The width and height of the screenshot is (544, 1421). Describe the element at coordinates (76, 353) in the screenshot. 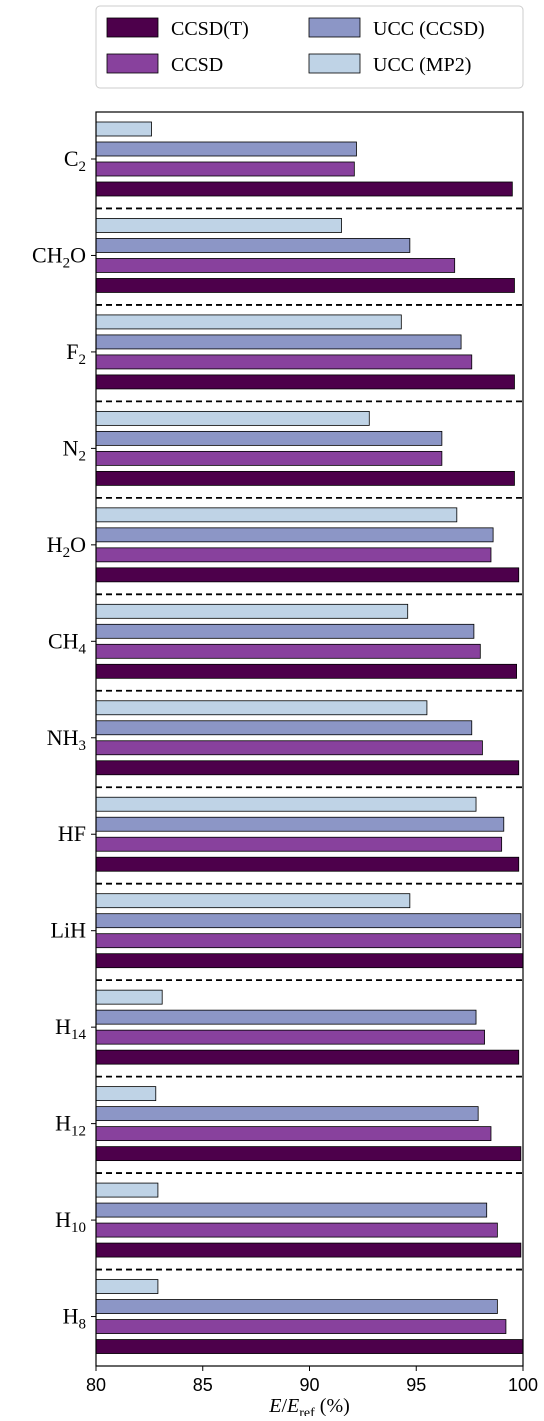

I see `y-tick-label: F2` at that location.